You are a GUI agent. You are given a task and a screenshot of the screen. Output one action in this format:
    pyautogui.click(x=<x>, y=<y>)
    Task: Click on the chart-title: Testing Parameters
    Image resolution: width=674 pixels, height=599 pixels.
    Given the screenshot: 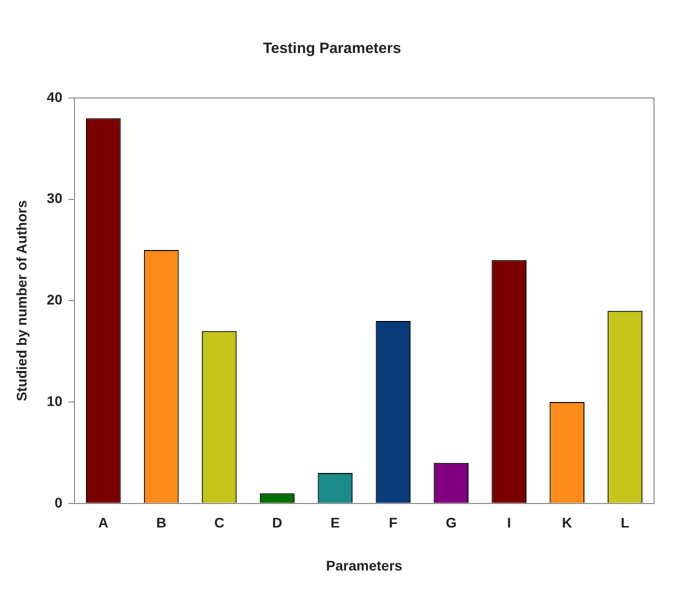 What is the action you would take?
    pyautogui.click(x=332, y=49)
    